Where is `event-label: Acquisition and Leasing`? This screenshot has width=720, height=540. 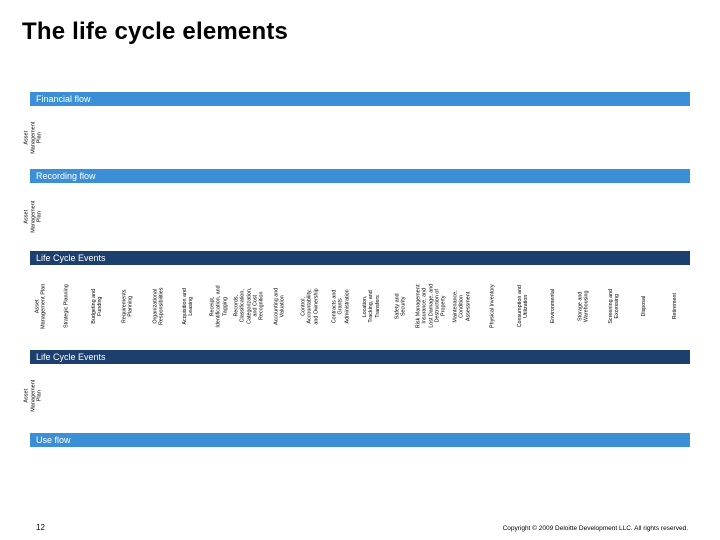
event-label: Acquisition and Leasing is located at coordinates (188, 306).